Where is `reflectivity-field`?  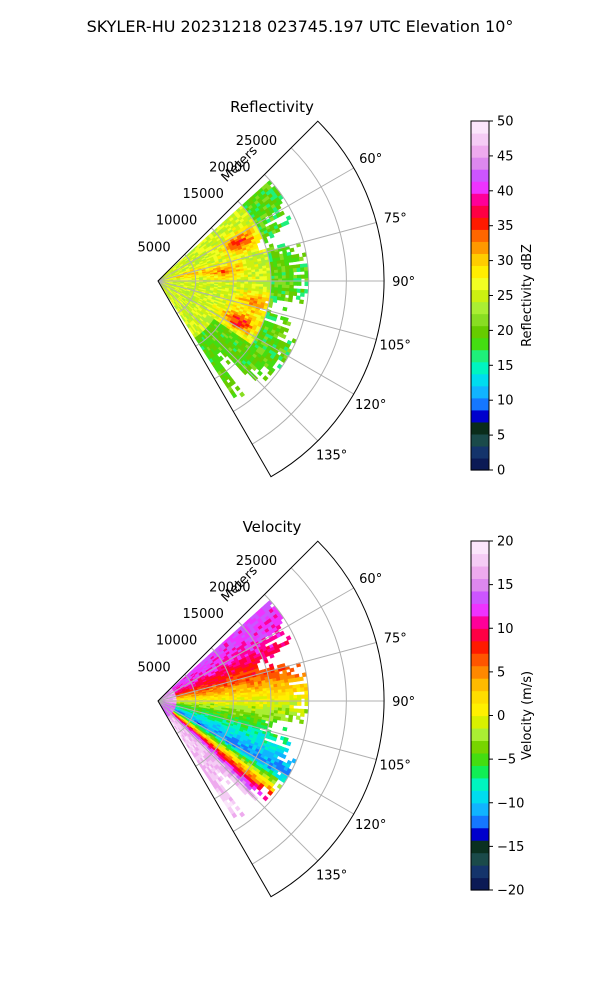
reflectivity-field is located at coordinates (234, 289).